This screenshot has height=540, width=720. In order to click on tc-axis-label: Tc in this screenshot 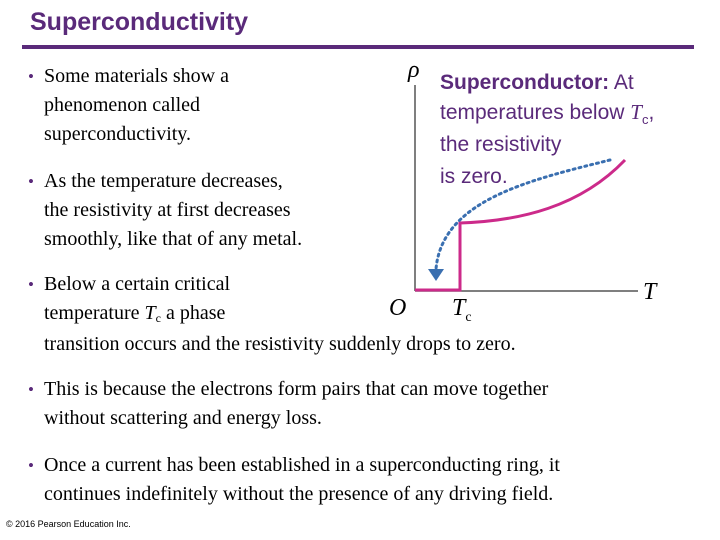, I will do `click(462, 310)`.